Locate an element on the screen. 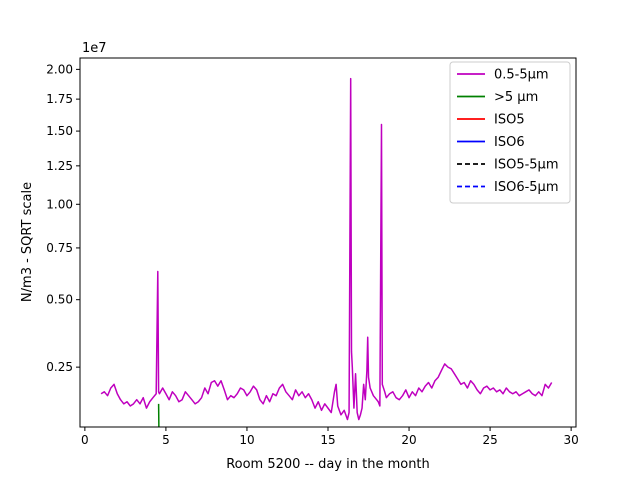  y-tick-label: 1.75 is located at coordinates (59, 99).